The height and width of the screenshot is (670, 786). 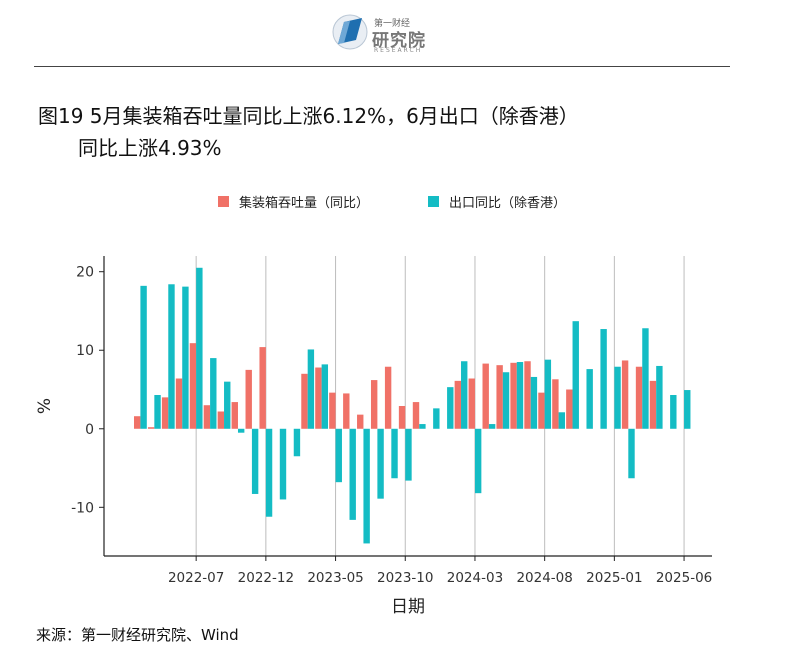 I want to click on chart-title-line1: 图19 5月集装箱吞吐量同比上涨6.12%，6月出口（除香港）, so click(x=308, y=116).